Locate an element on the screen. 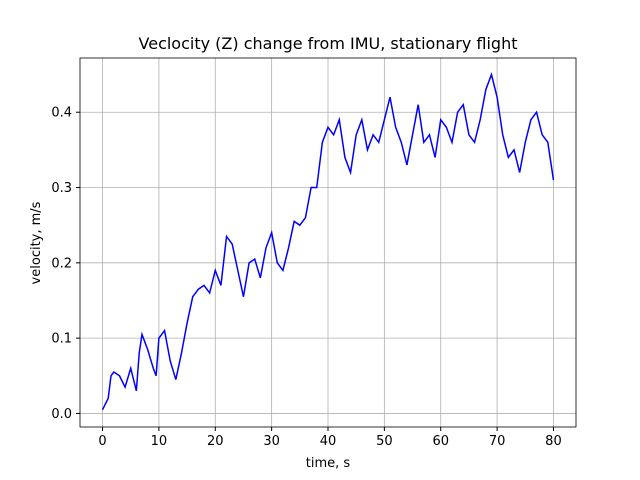 The height and width of the screenshot is (480, 640). x-tick-label: 80 is located at coordinates (553, 441).